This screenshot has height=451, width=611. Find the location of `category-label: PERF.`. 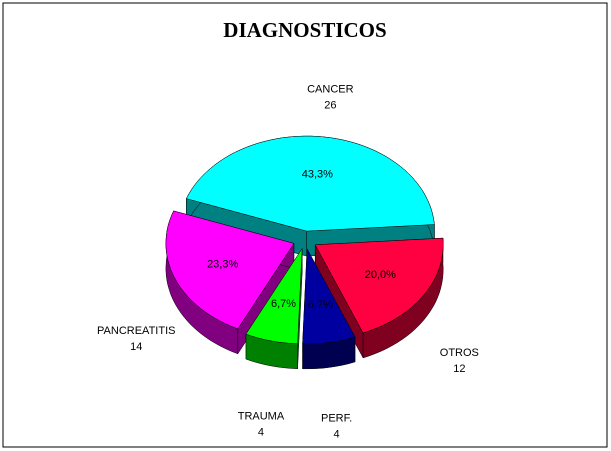

category-label: PERF. is located at coordinates (336, 419).